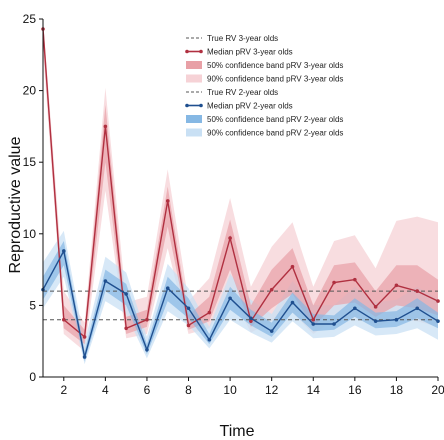 Image resolution: width=444 pixels, height=440 pixels. Describe the element at coordinates (275, 133) in the screenshot. I see `legend-label-7: 90% confidence band pRV 2-year olds` at that location.